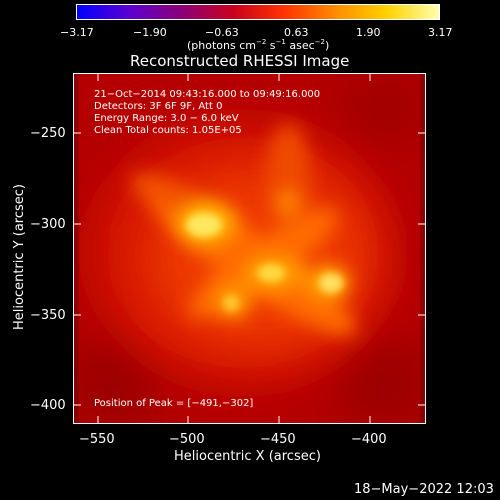 Image resolution: width=500 pixels, height=500 pixels. I want to click on x-tick-label: −400, so click(369, 439).